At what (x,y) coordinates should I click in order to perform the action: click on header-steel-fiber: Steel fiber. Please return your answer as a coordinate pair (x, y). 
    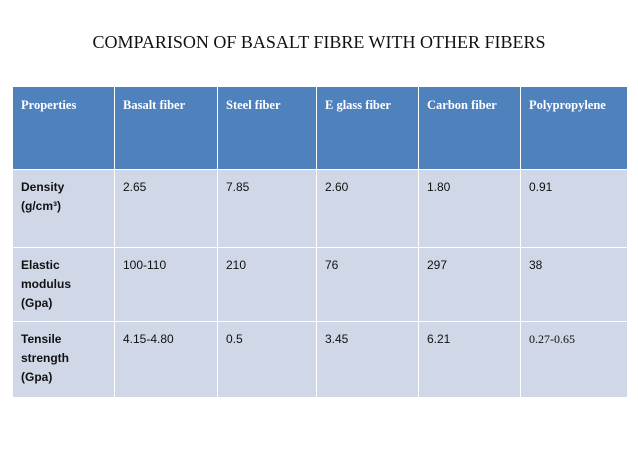
    Looking at the image, I should click on (267, 128).